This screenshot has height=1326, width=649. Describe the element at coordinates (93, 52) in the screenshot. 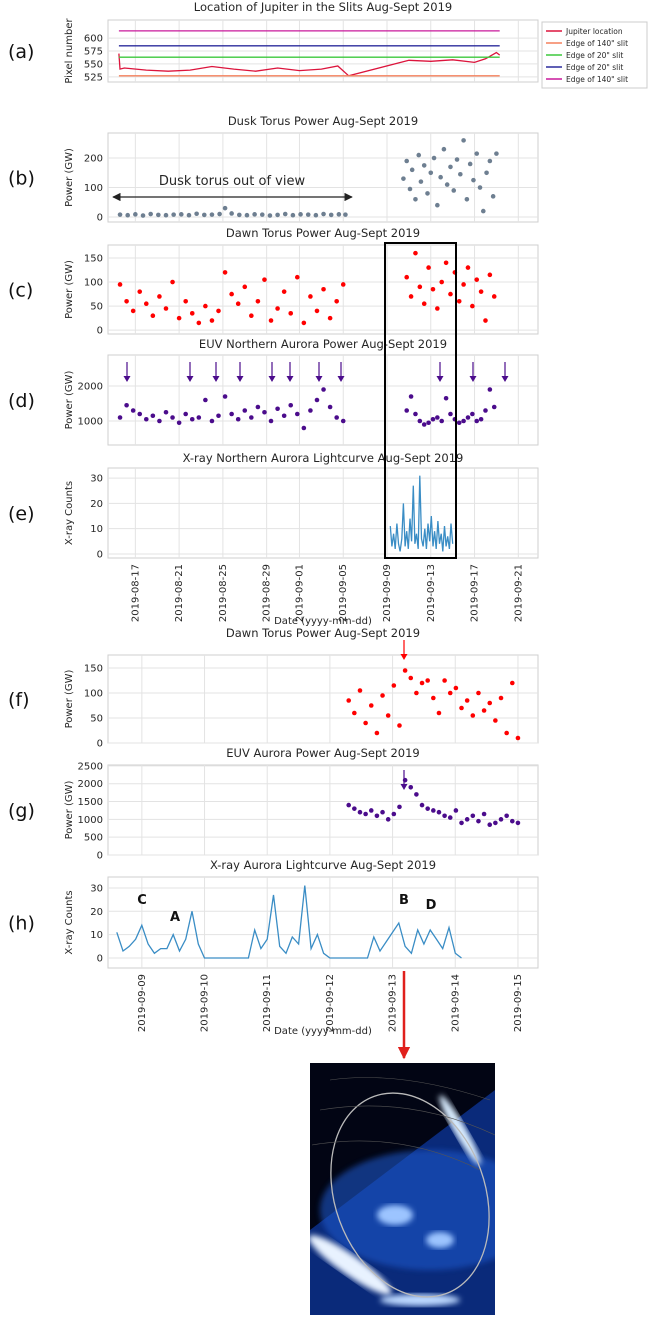

I see `y-tick-label: 575` at that location.